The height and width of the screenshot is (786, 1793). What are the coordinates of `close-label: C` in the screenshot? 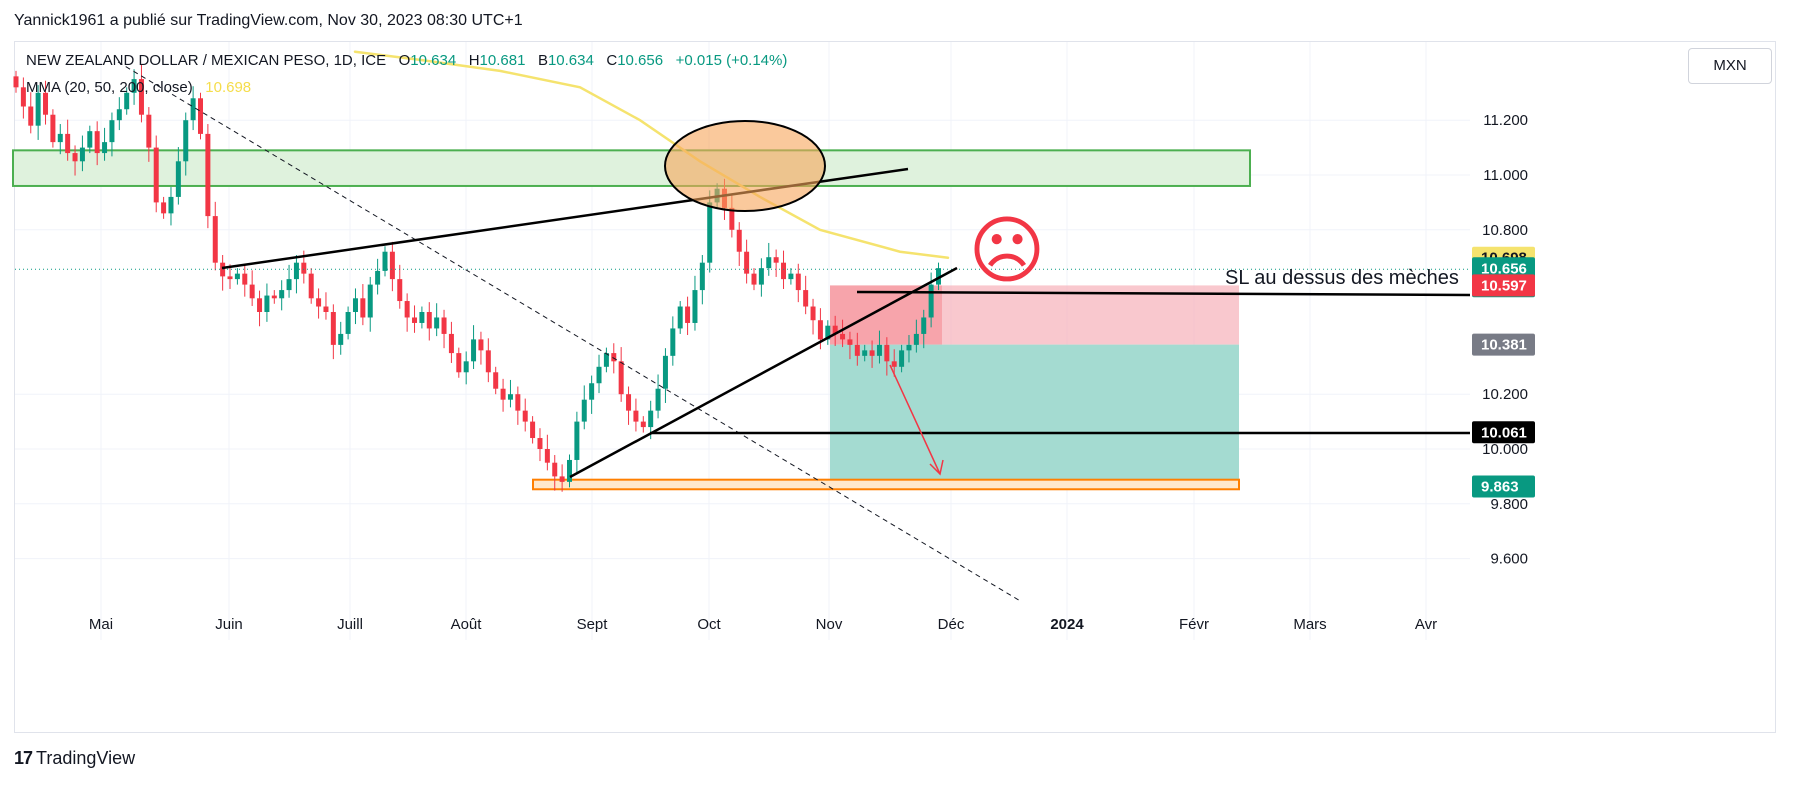 It's located at (612, 60).